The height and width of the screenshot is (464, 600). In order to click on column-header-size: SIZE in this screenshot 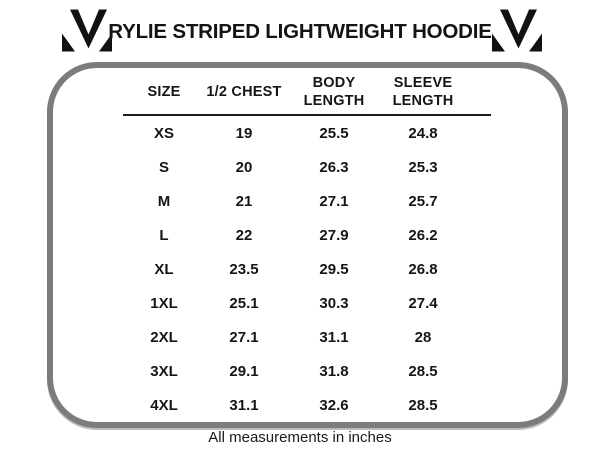, I will do `click(164, 91)`.